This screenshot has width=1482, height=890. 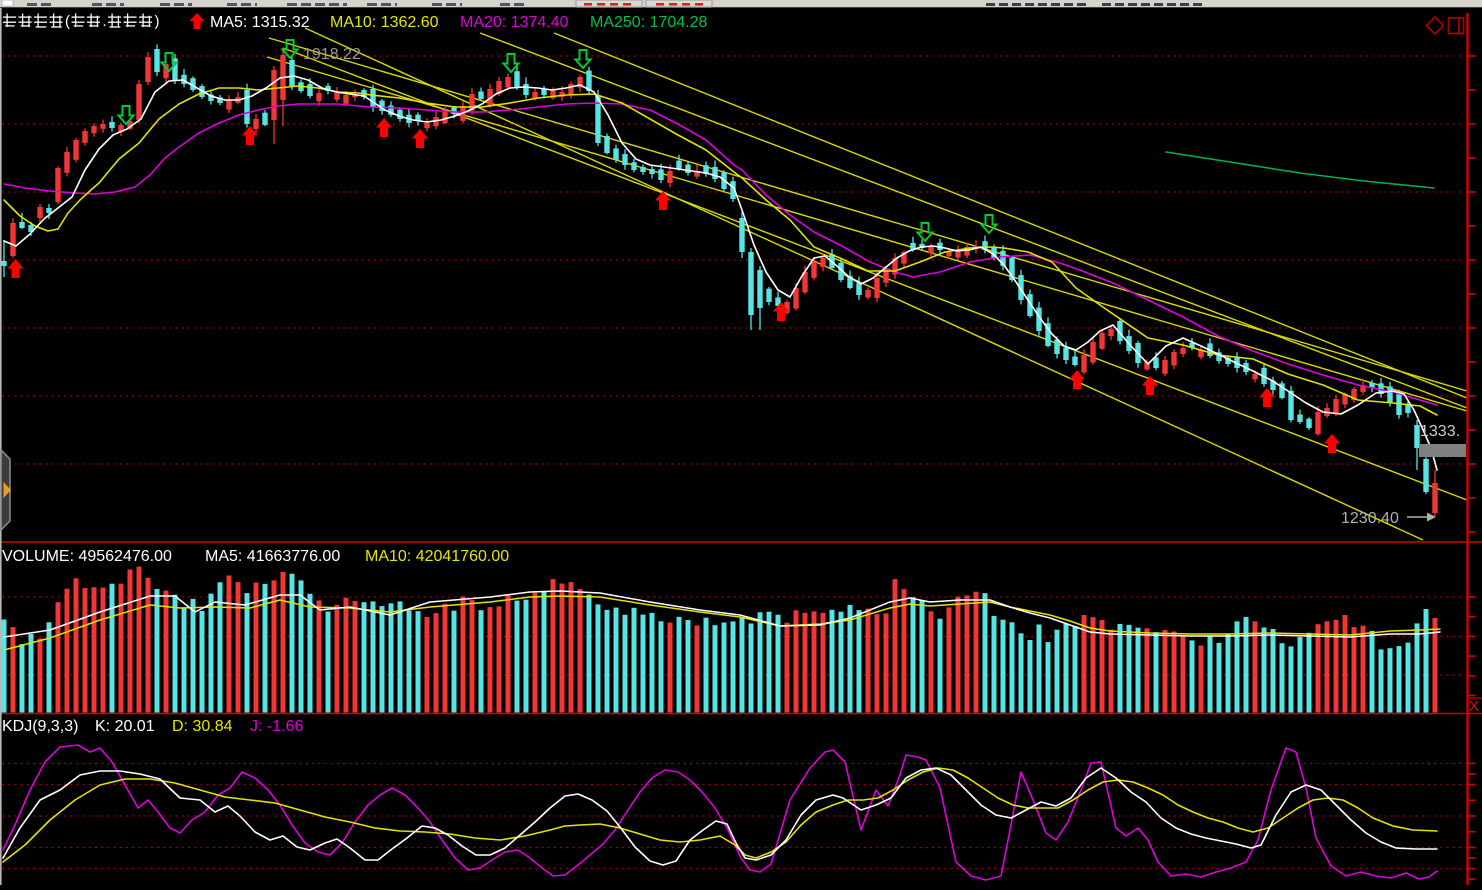 What do you see at coordinates (272, 556) in the screenshot?
I see `svg-text: MA5: 41663776.00` at bounding box center [272, 556].